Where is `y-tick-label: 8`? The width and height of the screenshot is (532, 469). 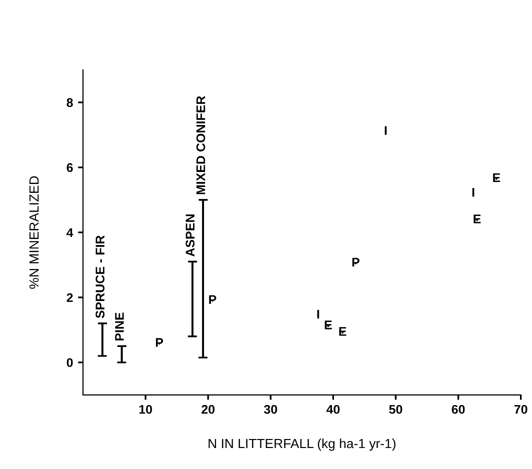 y-tick-label: 8 is located at coordinates (69, 103).